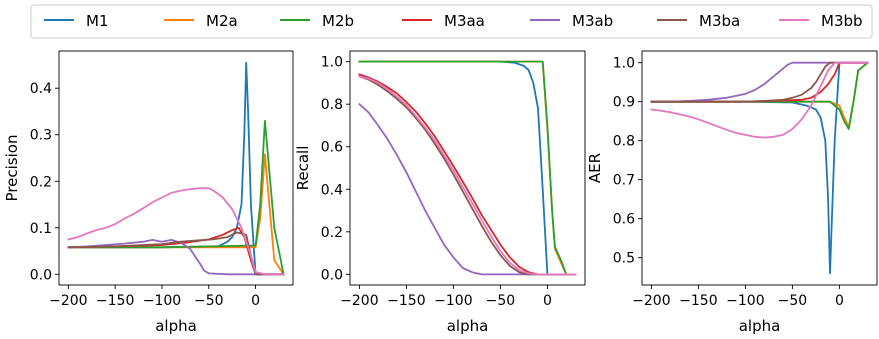  What do you see at coordinates (624, 64) in the screenshot?
I see `aer-y-tick-label: 1.0` at bounding box center [624, 64].